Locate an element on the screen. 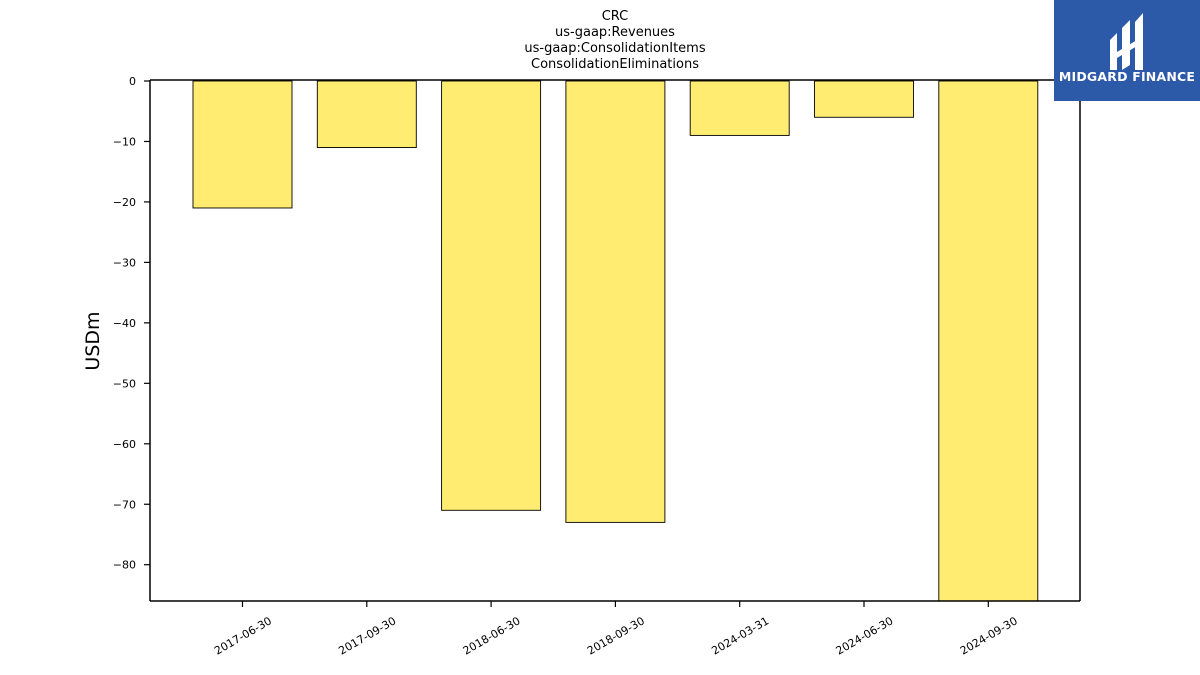 The height and width of the screenshot is (675, 1200). y-tick-label: −10 is located at coordinates (124, 141).